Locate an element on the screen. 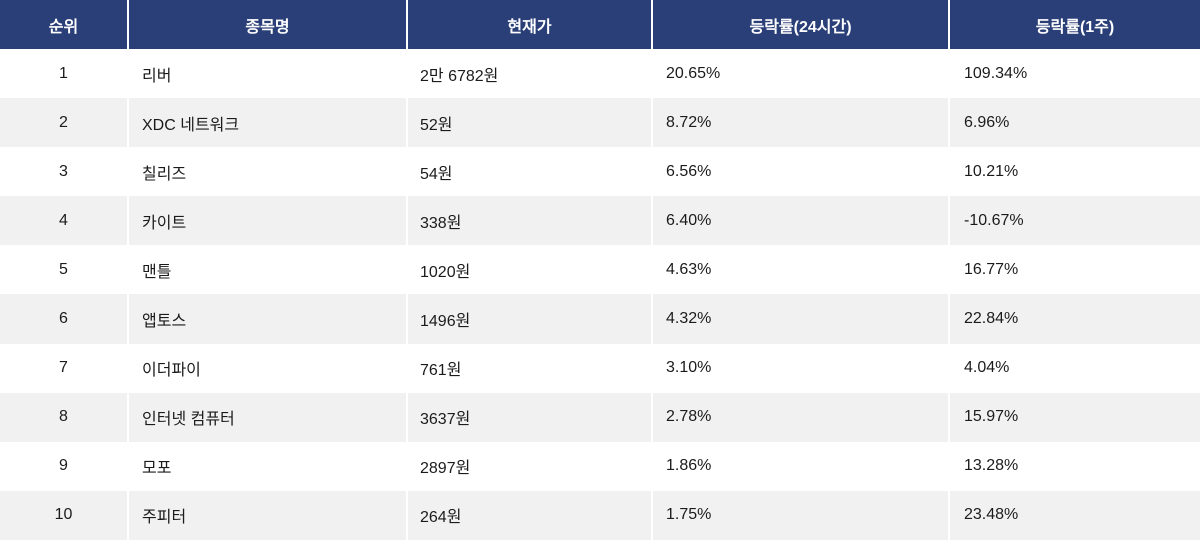 Image resolution: width=1200 pixels, height=540 pixels. change-24h-cell: 2.78% is located at coordinates (801, 417).